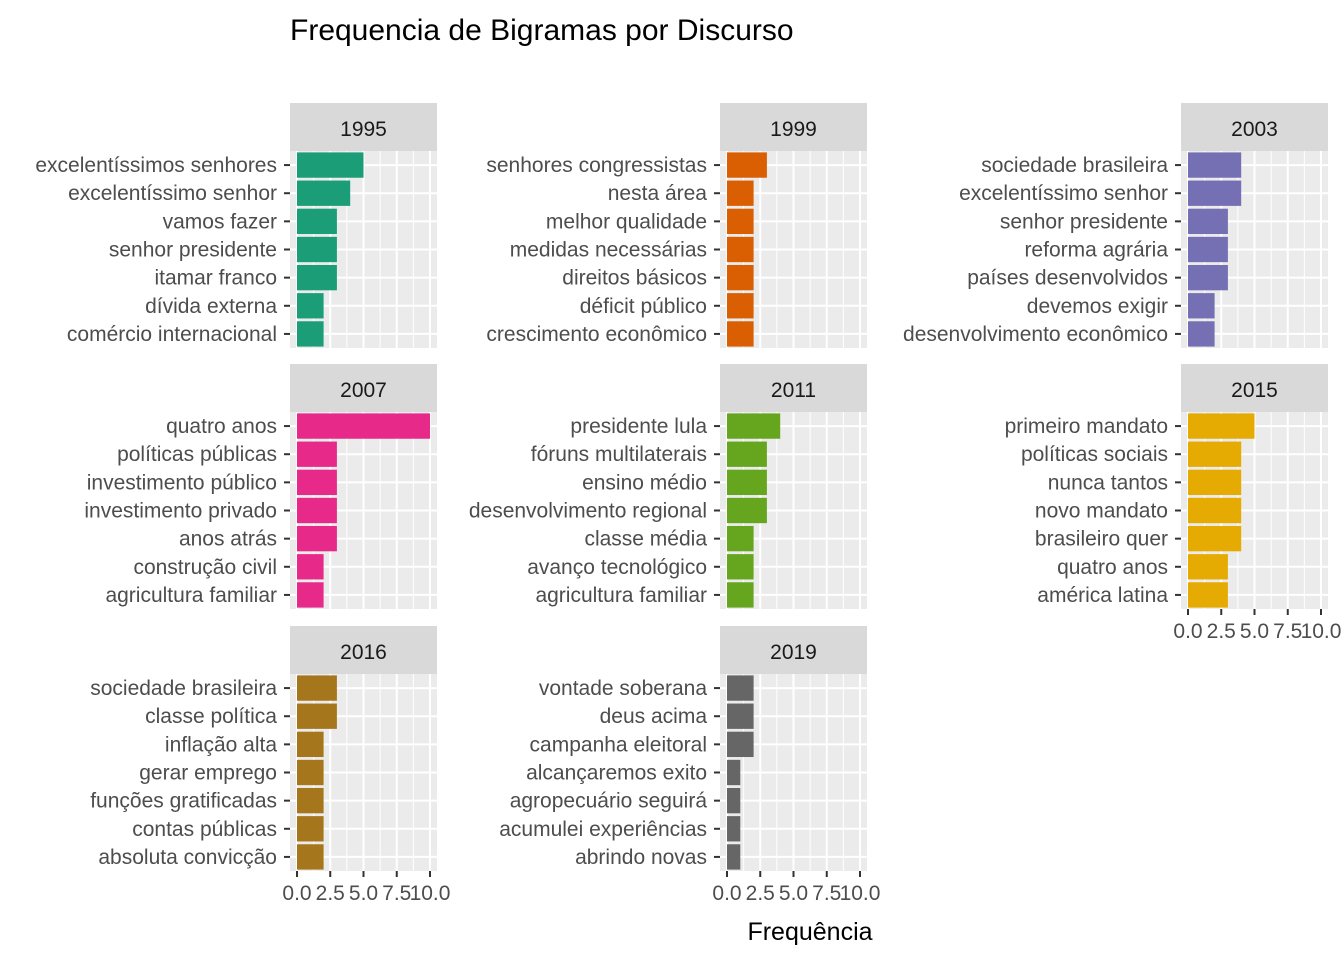  What do you see at coordinates (1101, 511) in the screenshot?
I see `y-tick-label: novo mandato` at bounding box center [1101, 511].